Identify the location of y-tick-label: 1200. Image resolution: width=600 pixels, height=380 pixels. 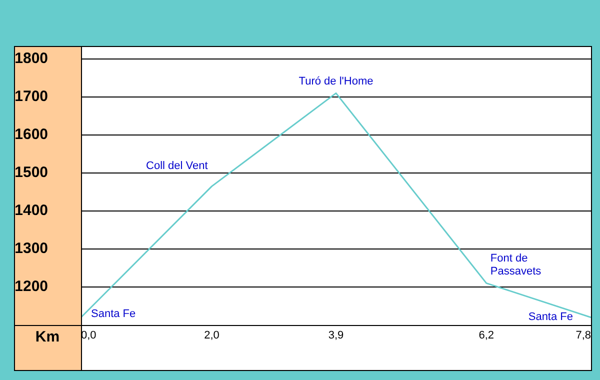
(31, 287).